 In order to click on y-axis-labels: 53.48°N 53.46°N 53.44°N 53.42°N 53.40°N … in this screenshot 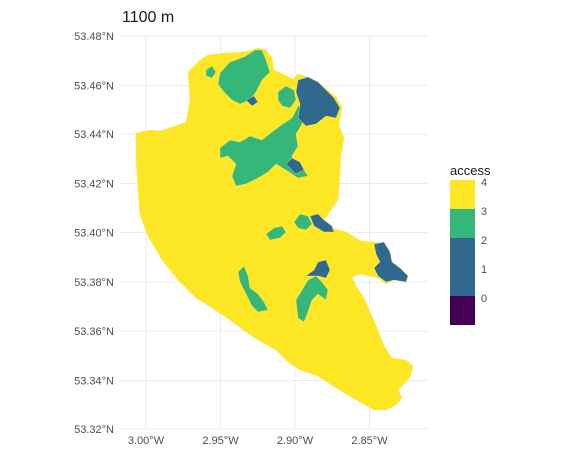, I will do `click(94, 233)`.